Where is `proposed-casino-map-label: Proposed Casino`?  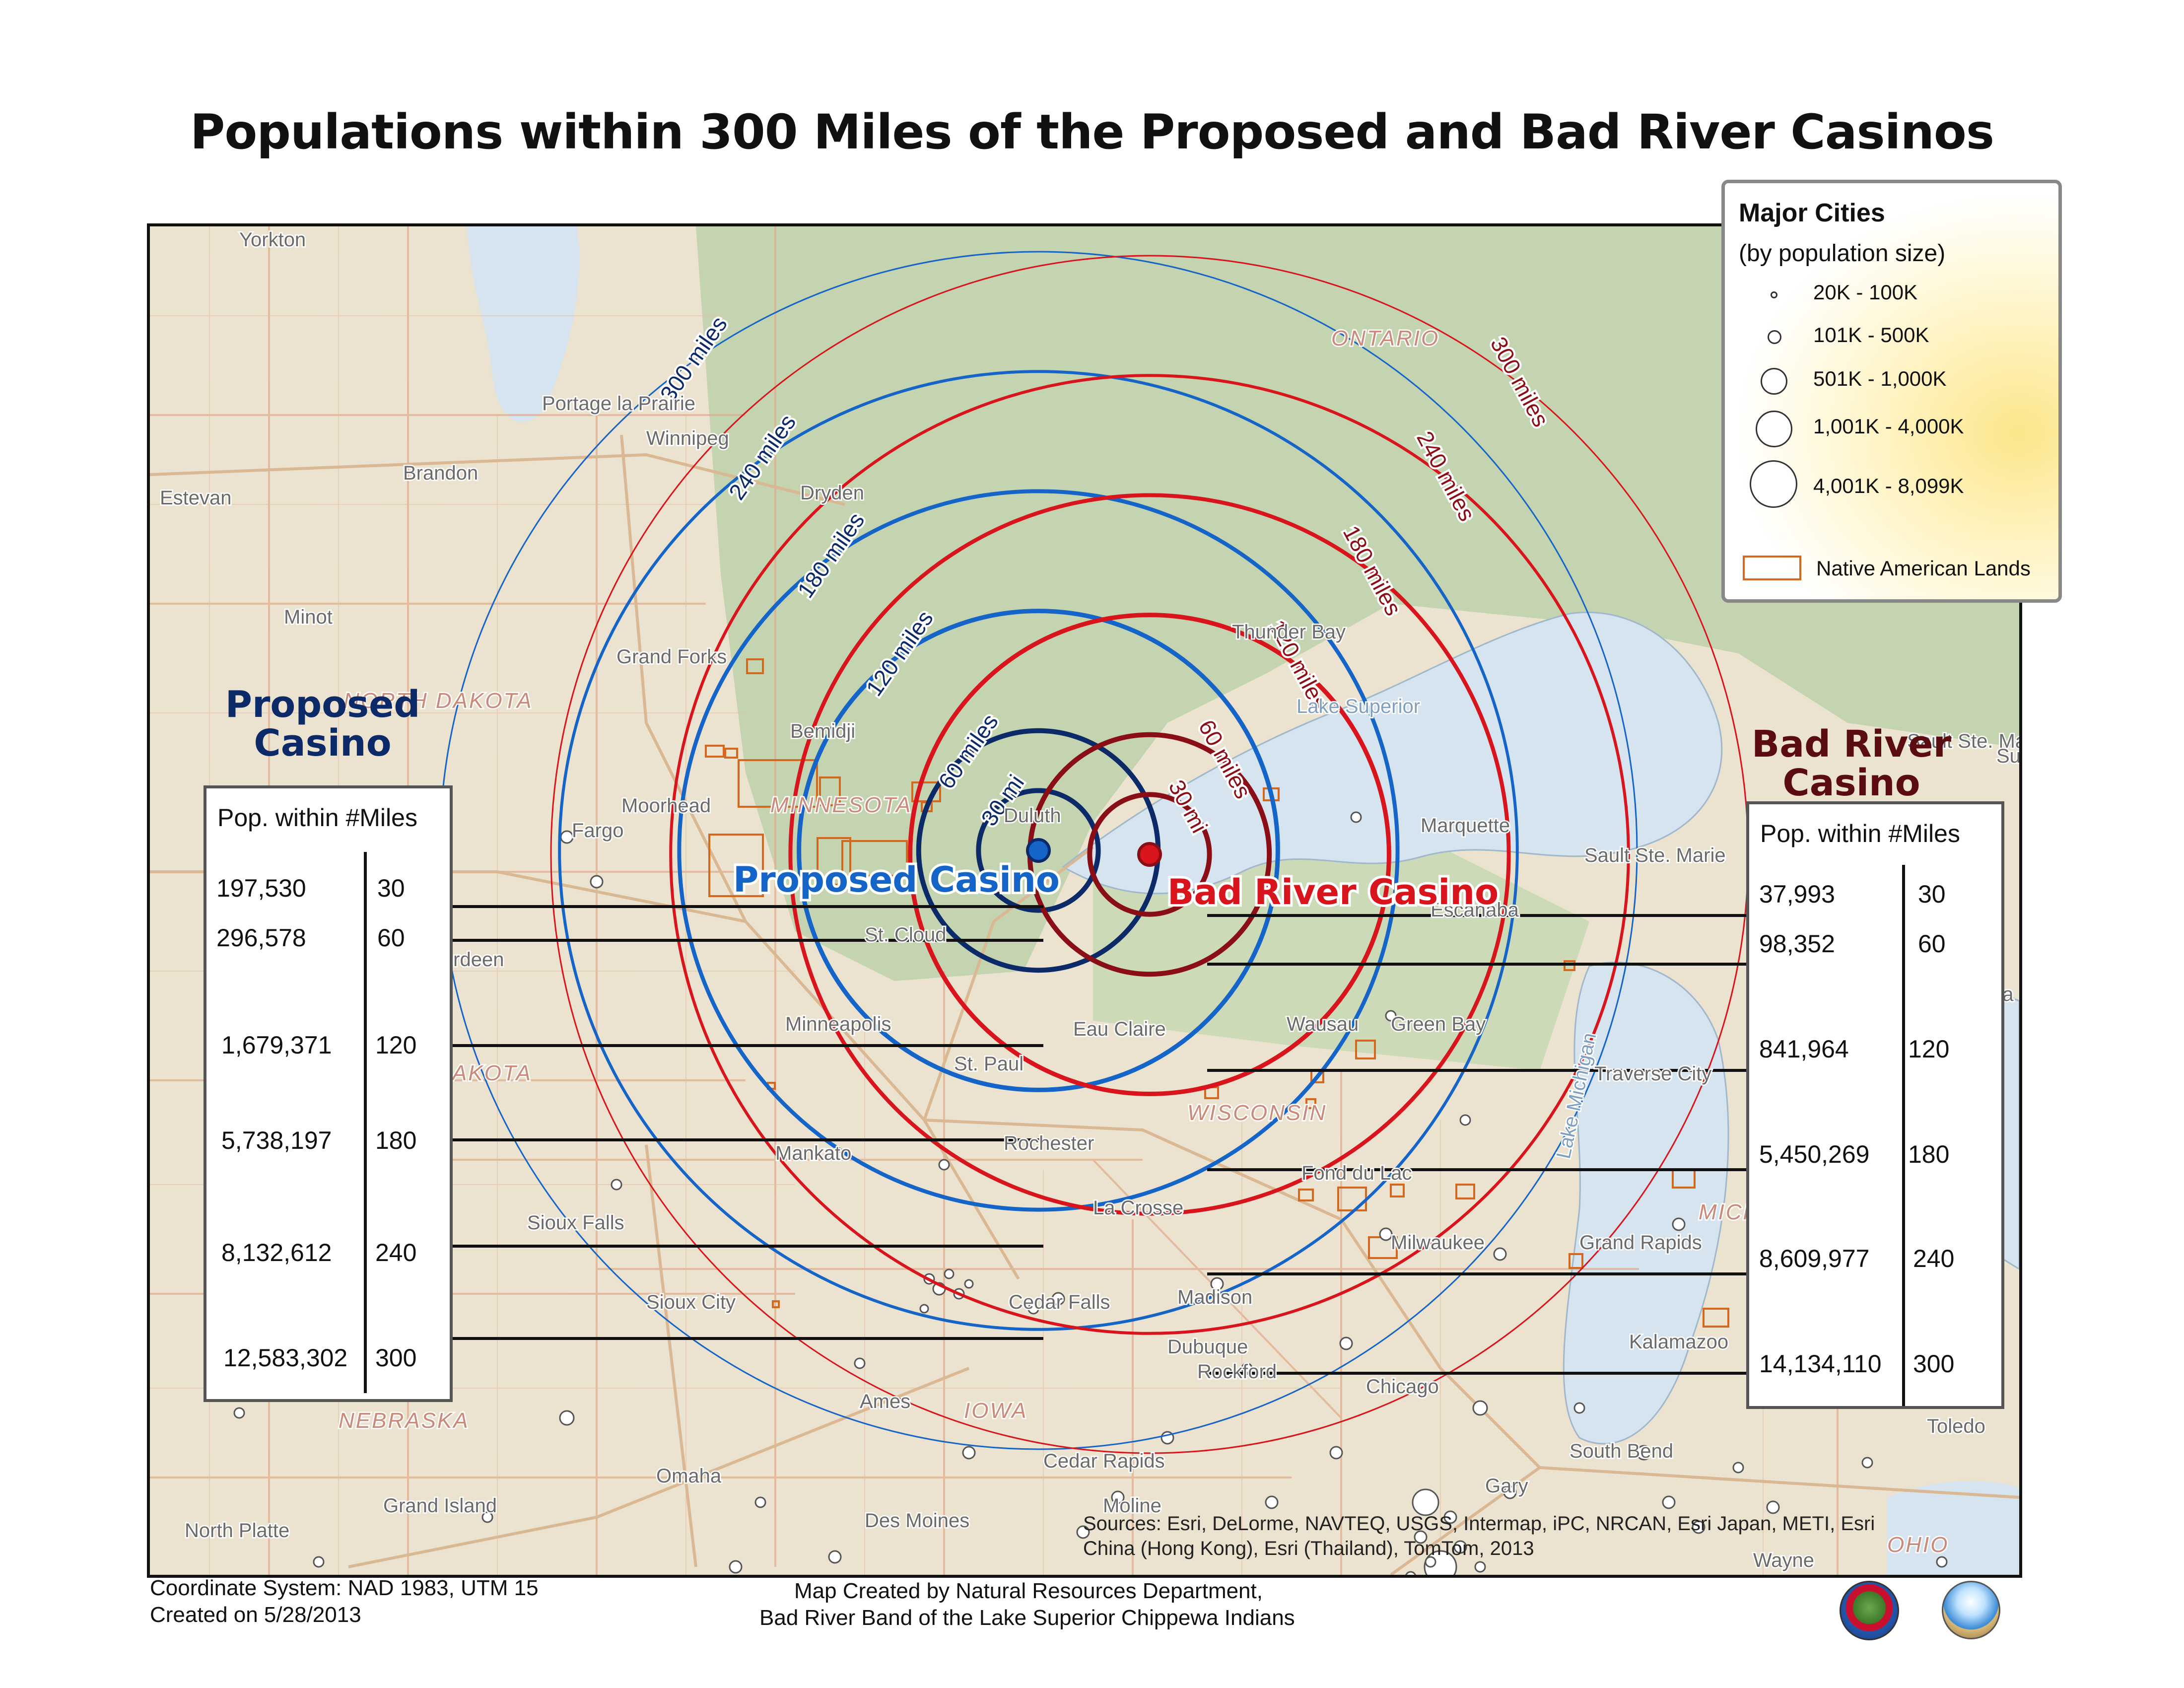 proposed-casino-map-label: Proposed Casino is located at coordinates (896, 879).